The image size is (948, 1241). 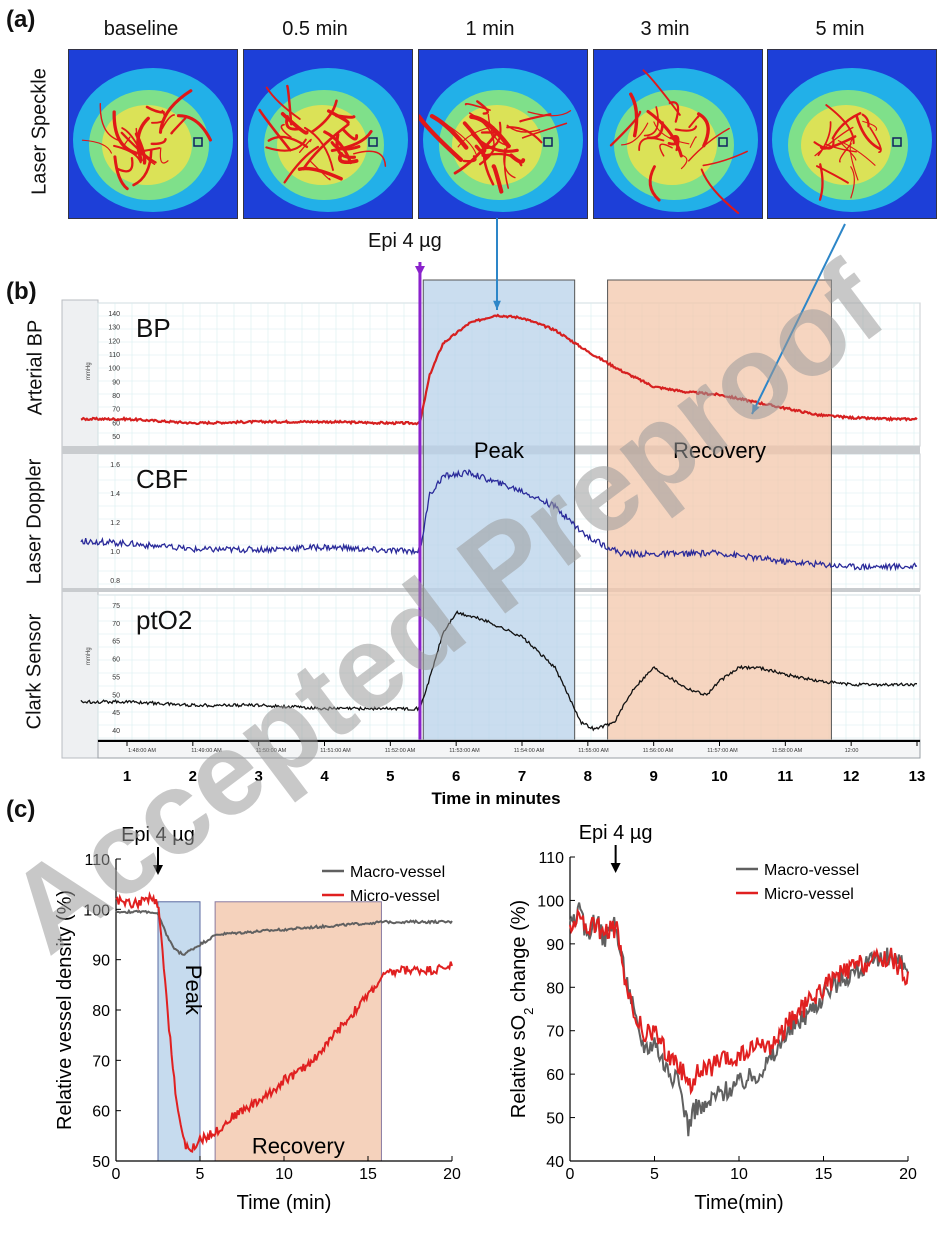 I want to click on y-tick-label: 90, so click(x=101, y=961).